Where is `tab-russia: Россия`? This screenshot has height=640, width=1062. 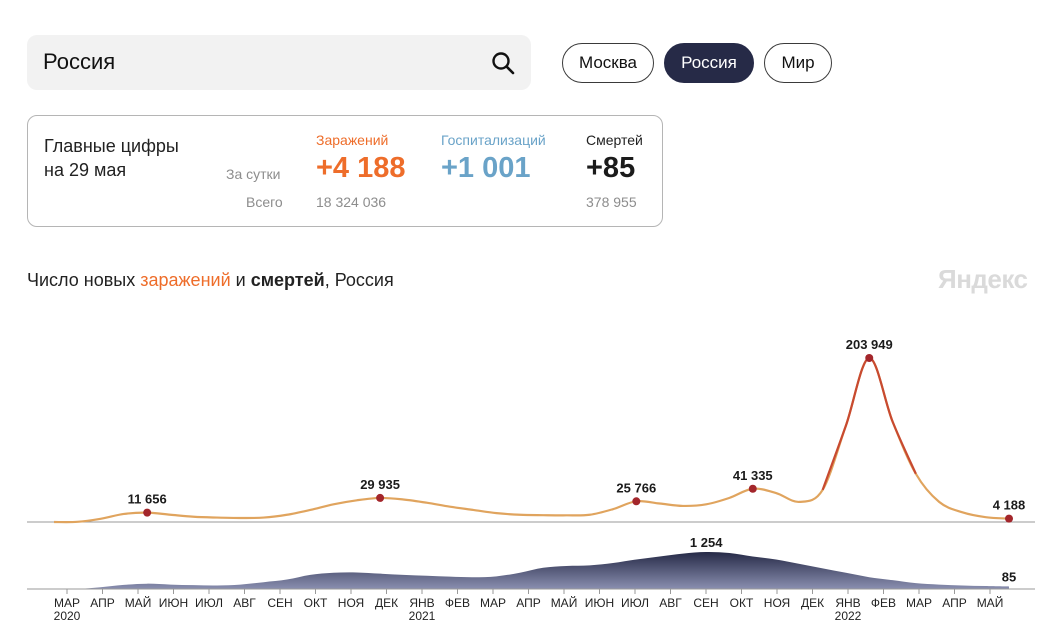
tab-russia: Россия is located at coordinates (709, 63).